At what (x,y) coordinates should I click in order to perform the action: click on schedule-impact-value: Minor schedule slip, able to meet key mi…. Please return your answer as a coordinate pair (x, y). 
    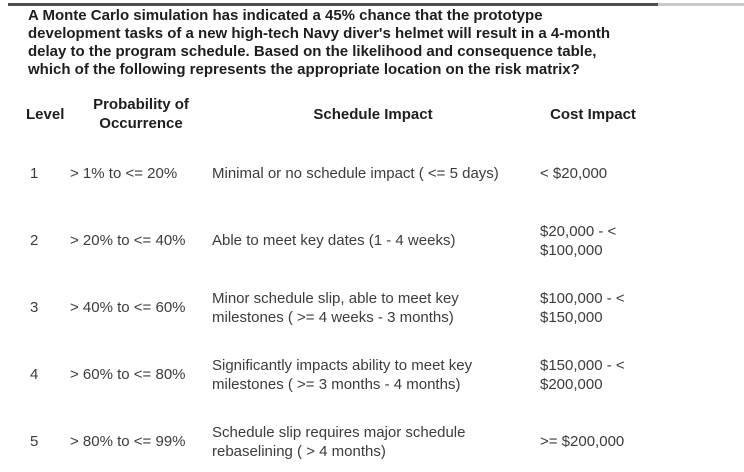
    Looking at the image, I should click on (373, 308).